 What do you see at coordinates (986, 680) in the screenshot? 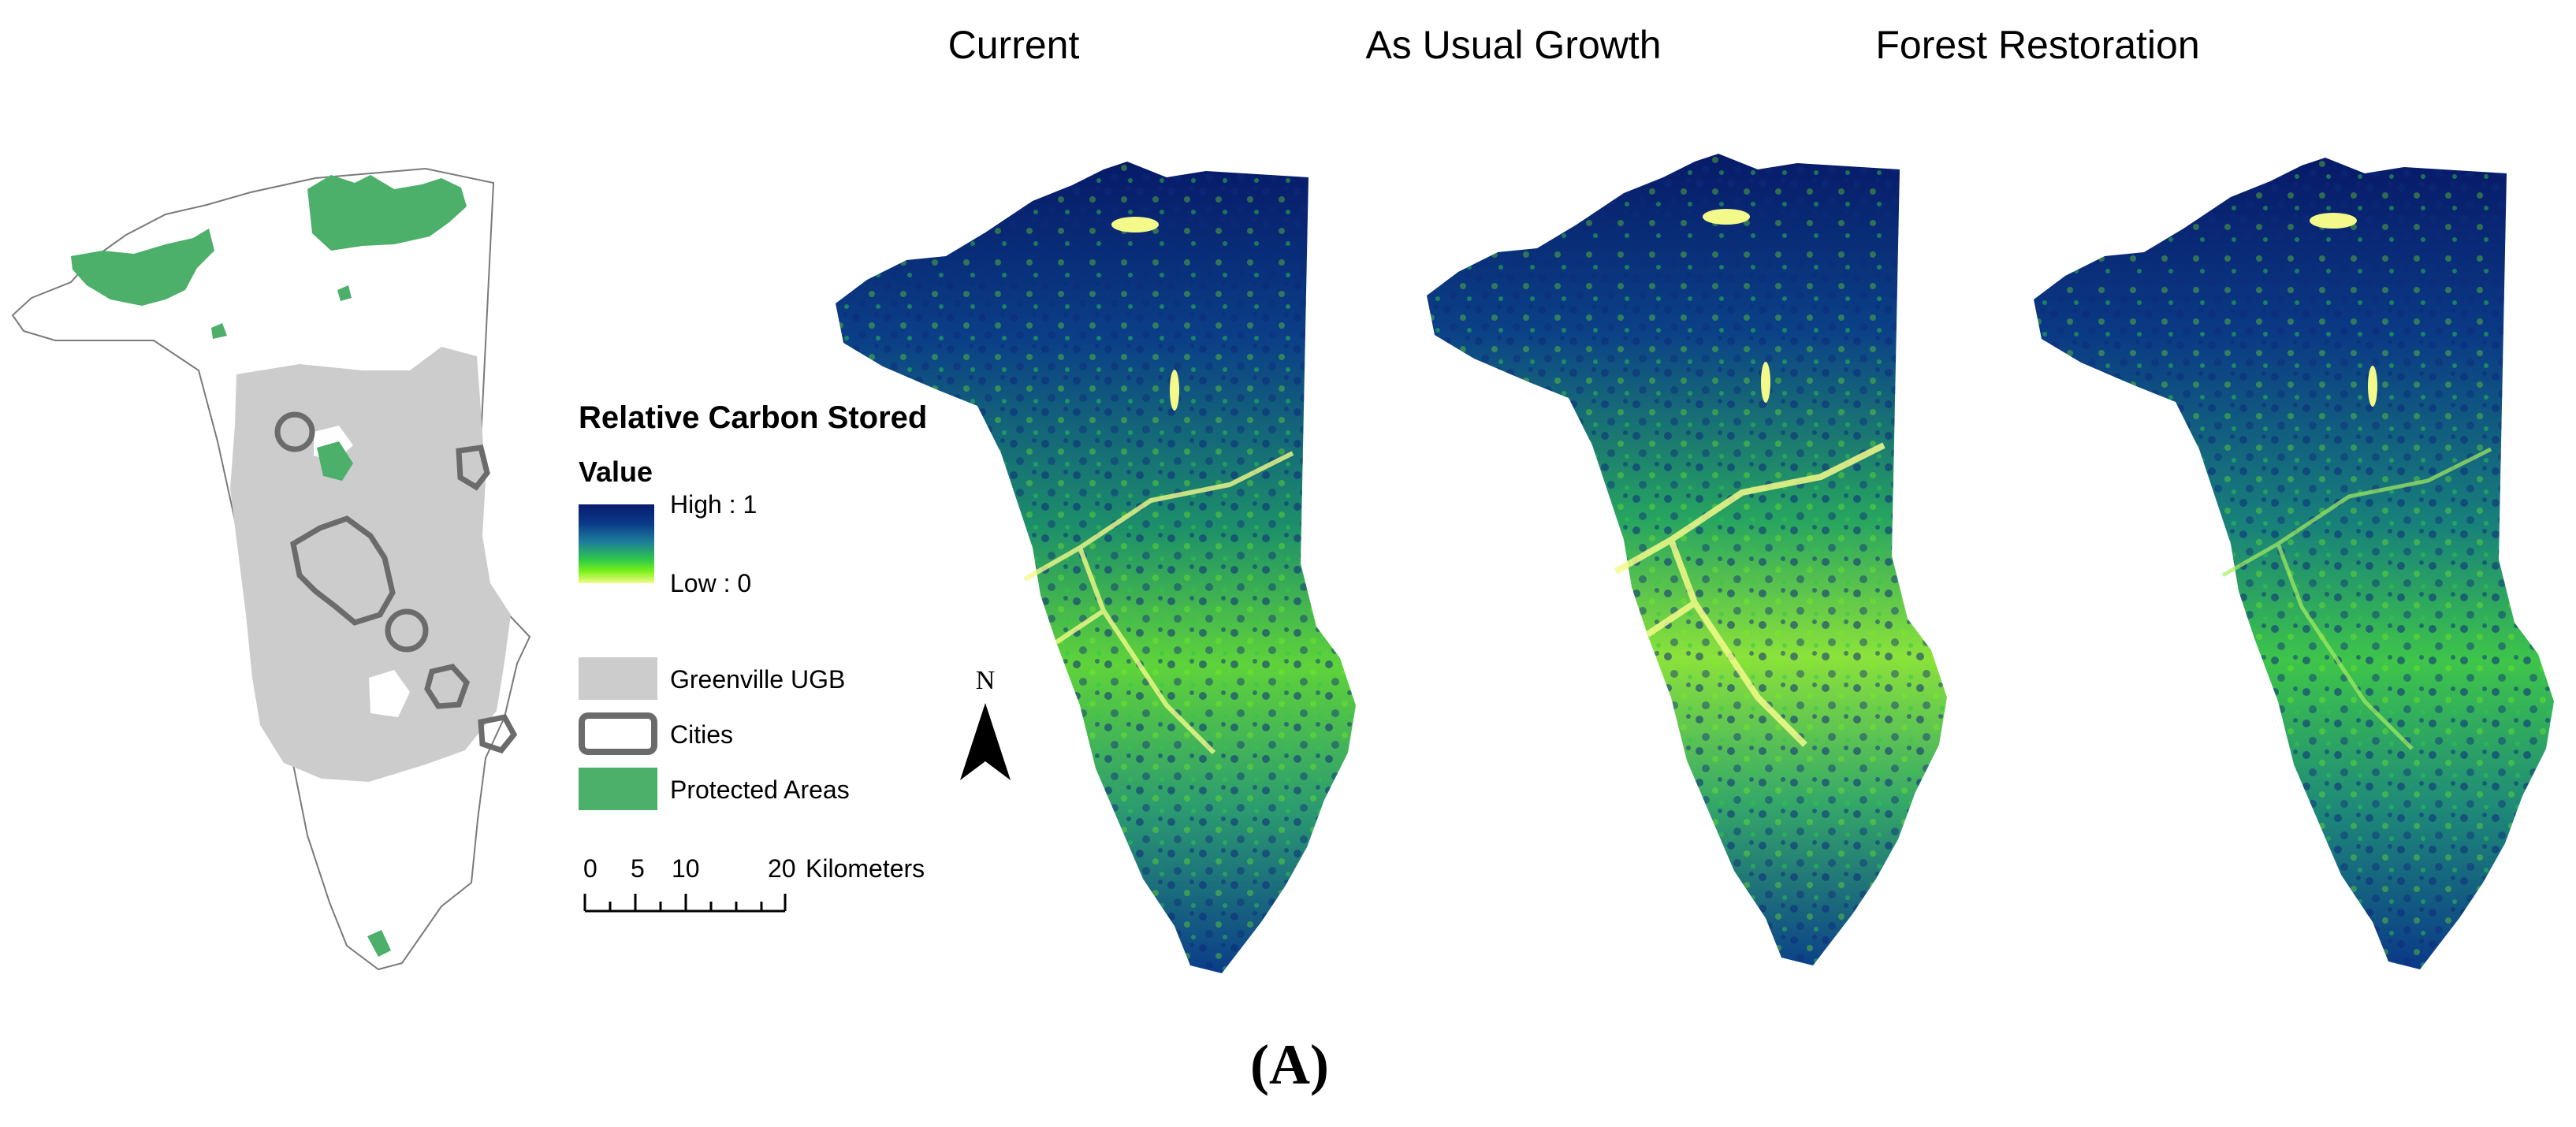
I see `north-arrow-label: N` at bounding box center [986, 680].